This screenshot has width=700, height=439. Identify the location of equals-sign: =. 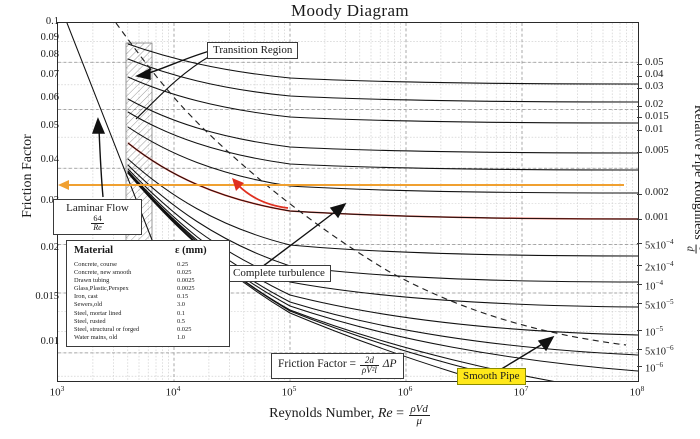
(400, 413).